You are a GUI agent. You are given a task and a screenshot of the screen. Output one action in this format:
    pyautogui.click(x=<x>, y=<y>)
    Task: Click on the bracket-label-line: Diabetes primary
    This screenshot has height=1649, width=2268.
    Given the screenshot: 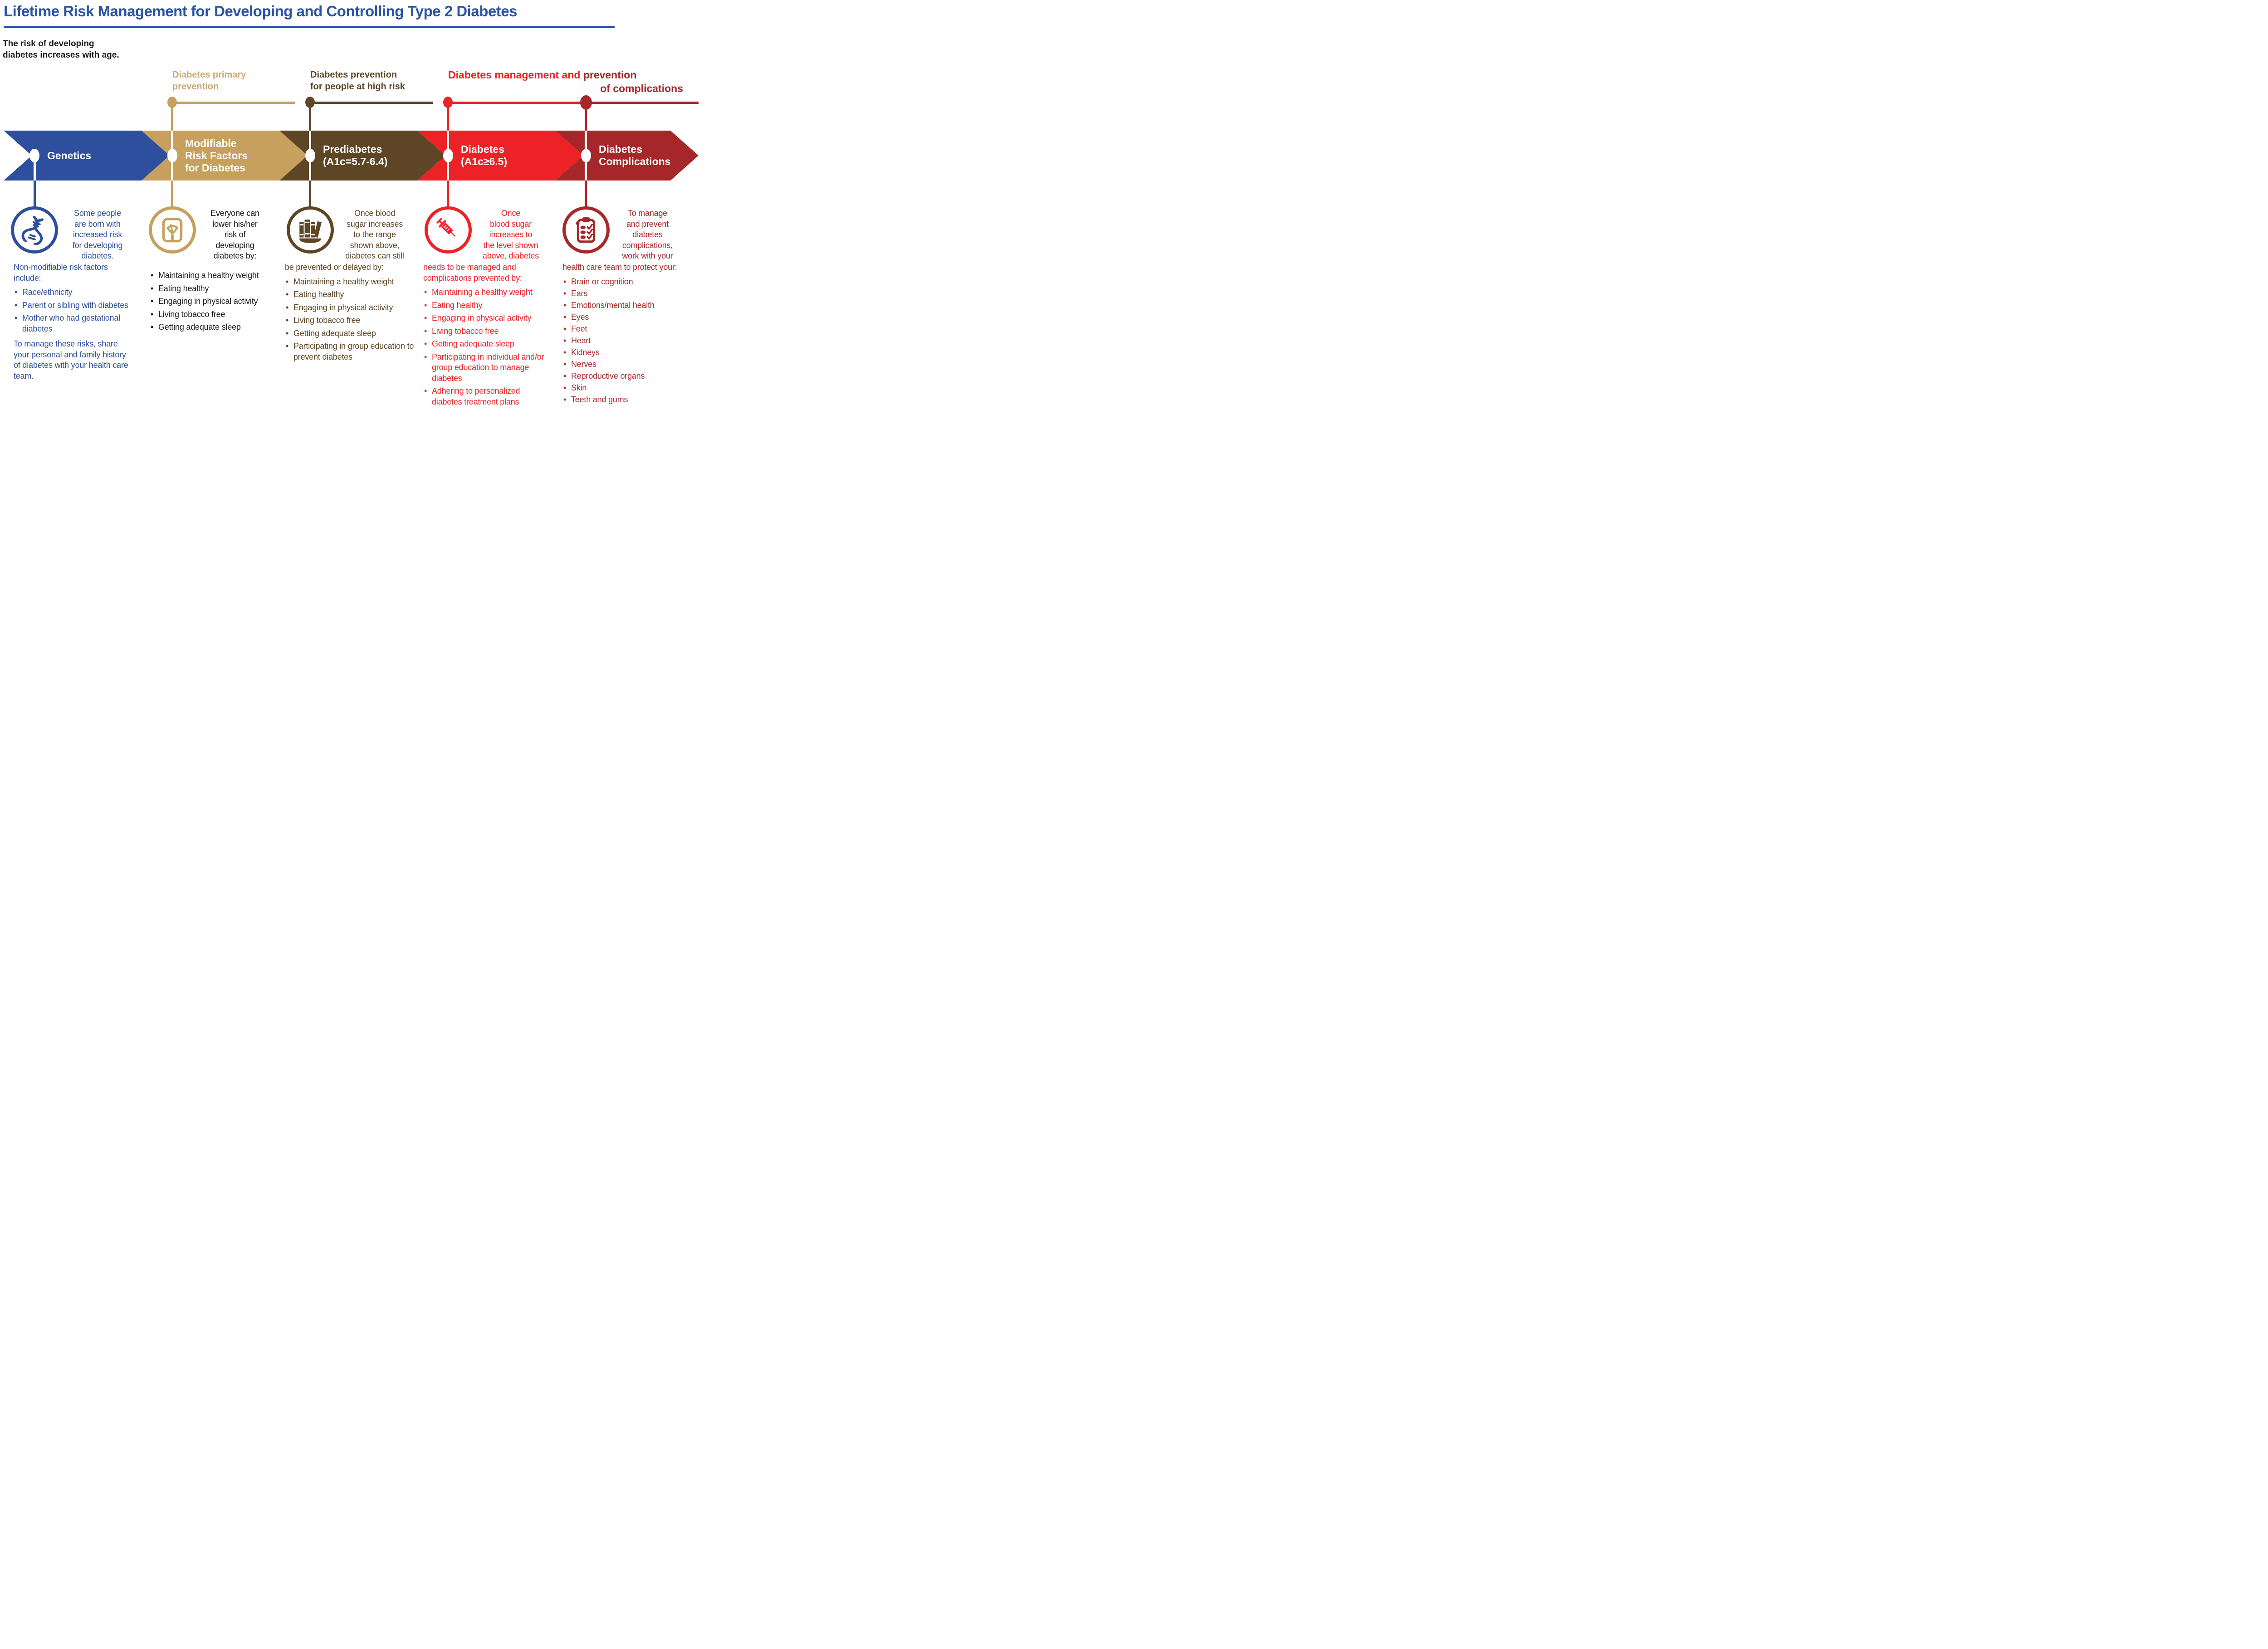 What is the action you would take?
    pyautogui.click(x=209, y=75)
    